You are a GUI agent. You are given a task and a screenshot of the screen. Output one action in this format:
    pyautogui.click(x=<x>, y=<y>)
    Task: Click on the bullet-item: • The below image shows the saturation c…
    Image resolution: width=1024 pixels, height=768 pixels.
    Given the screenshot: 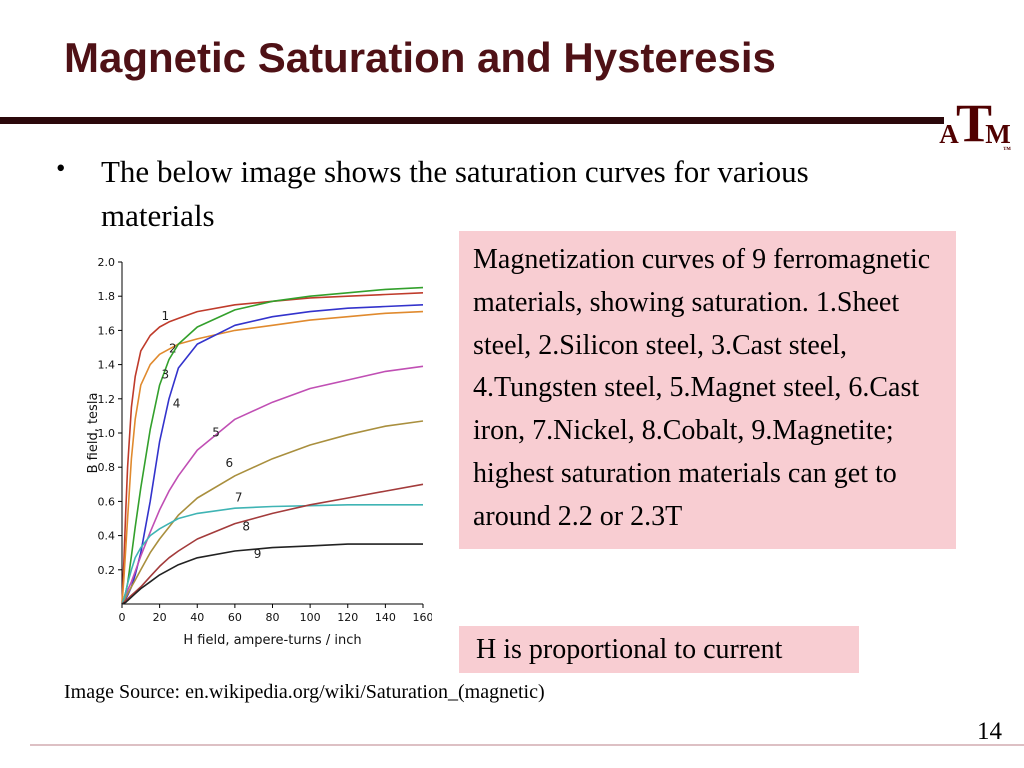 What is the action you would take?
    pyautogui.click(x=481, y=194)
    